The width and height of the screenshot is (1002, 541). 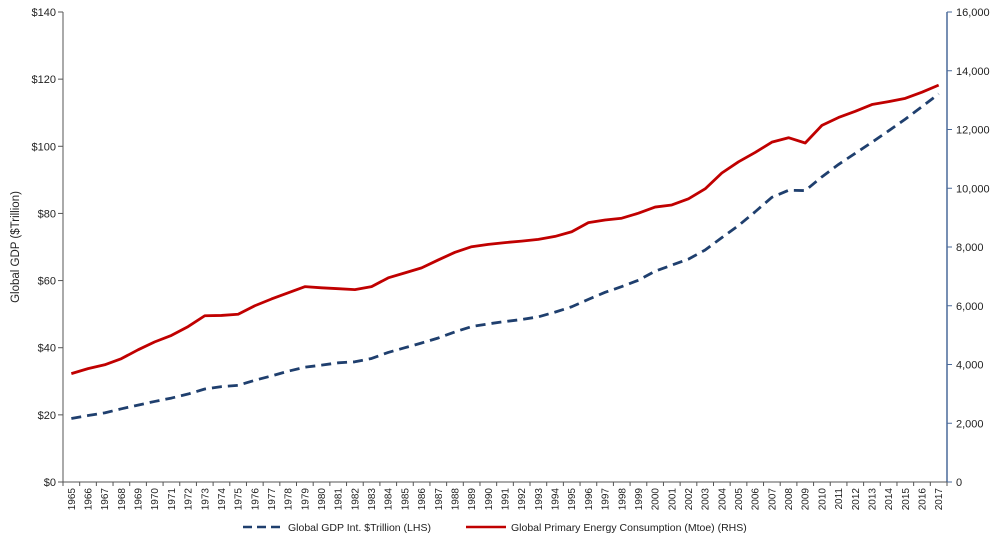 What do you see at coordinates (272, 499) in the screenshot?
I see `x-tick-label: 1977` at bounding box center [272, 499].